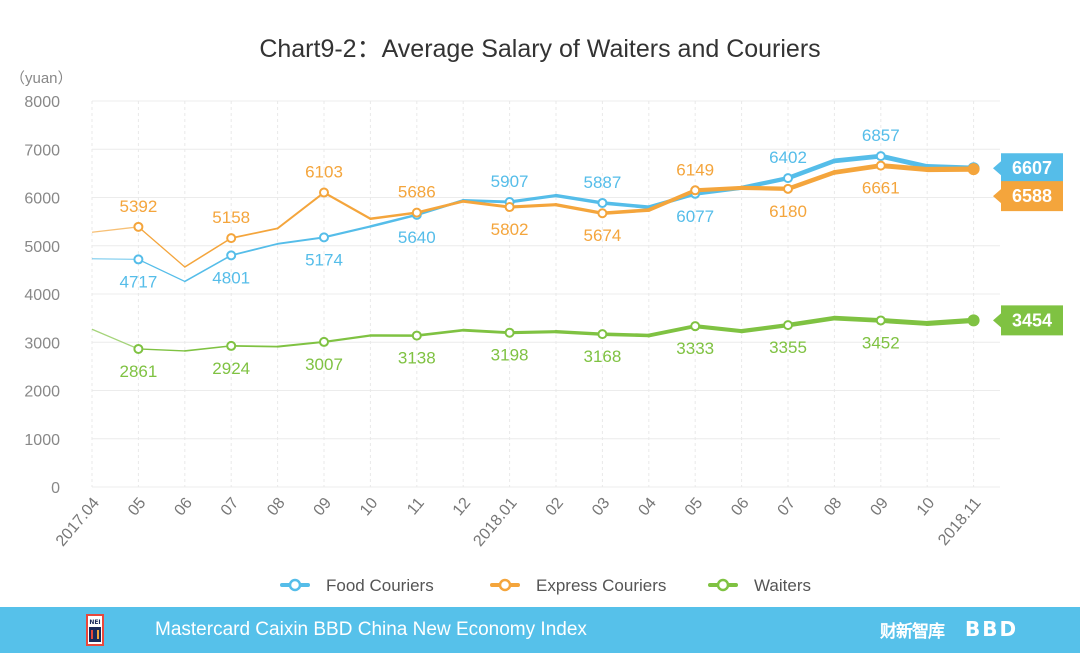 The height and width of the screenshot is (653, 1080). What do you see at coordinates (42, 440) in the screenshot?
I see `y-tick-label: 1000` at bounding box center [42, 440].